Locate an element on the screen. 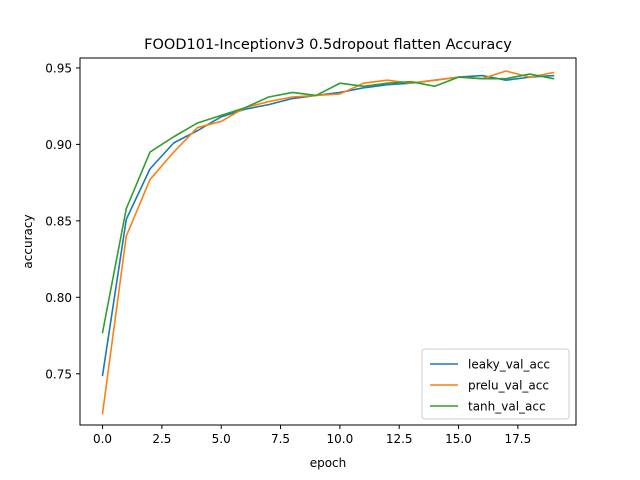 The height and width of the screenshot is (480, 640). x-tick-label: 17.5 is located at coordinates (517, 439).